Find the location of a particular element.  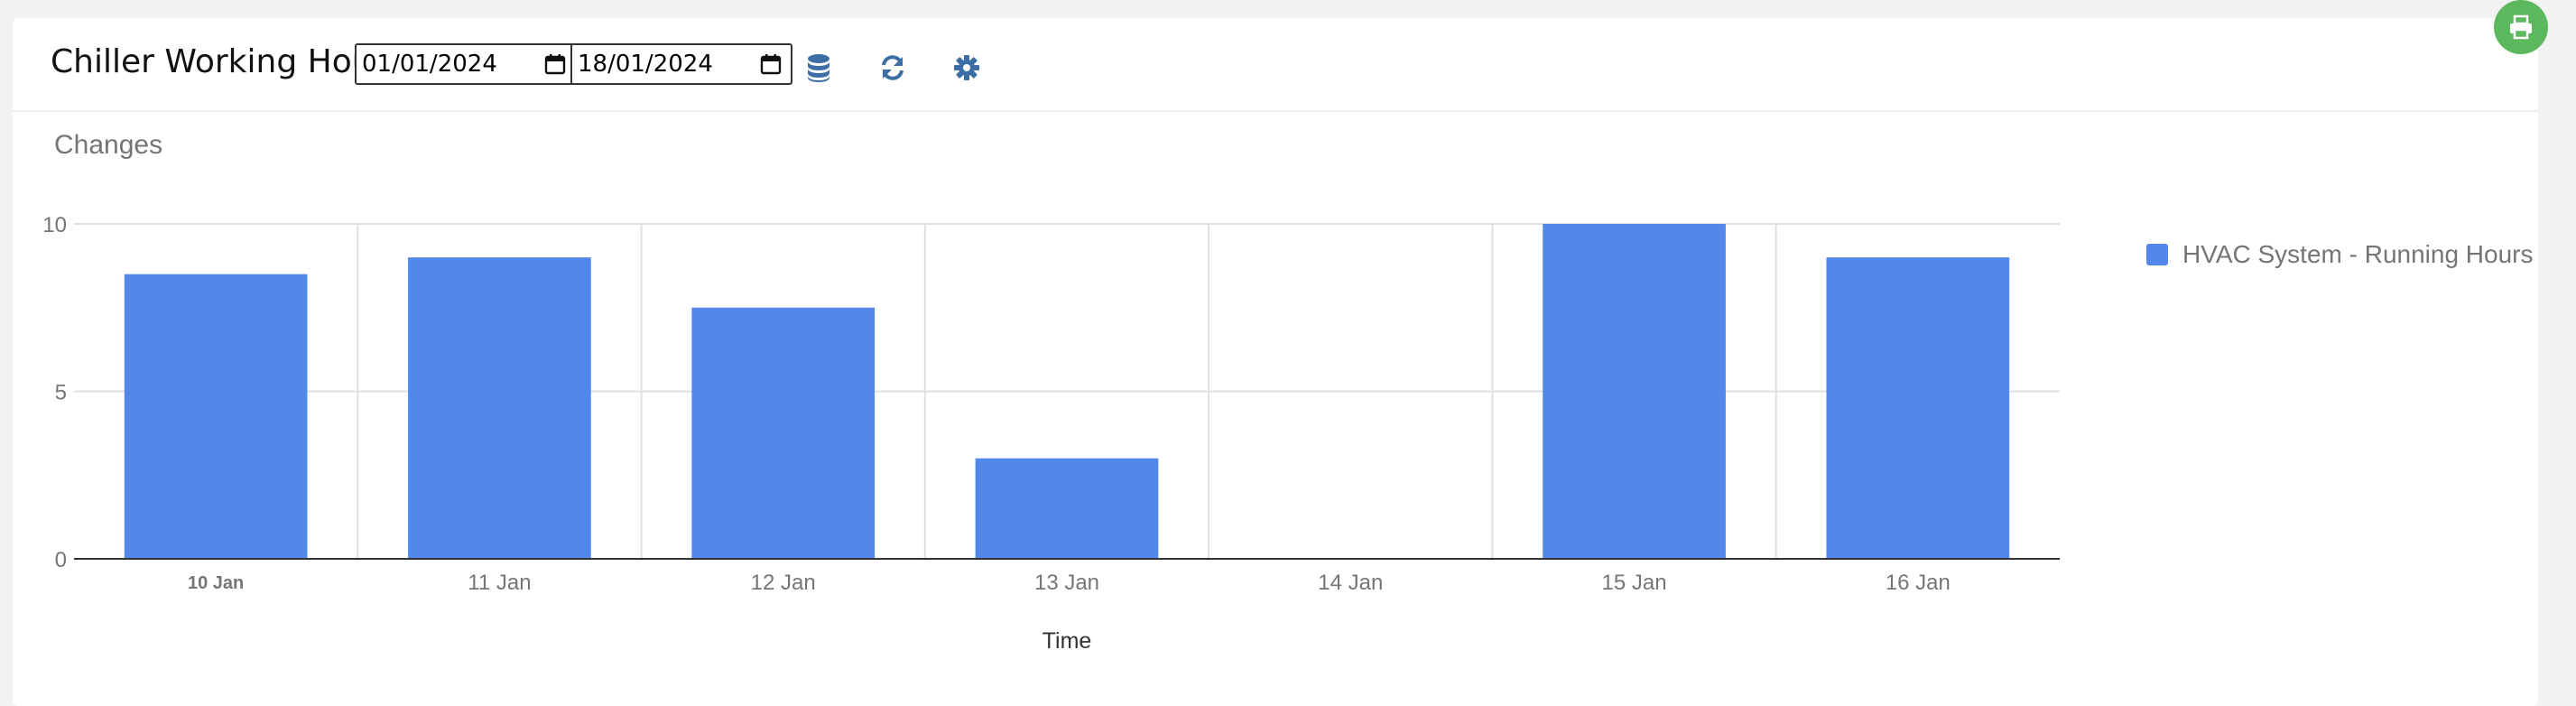

print-button is located at coordinates (2521, 27).